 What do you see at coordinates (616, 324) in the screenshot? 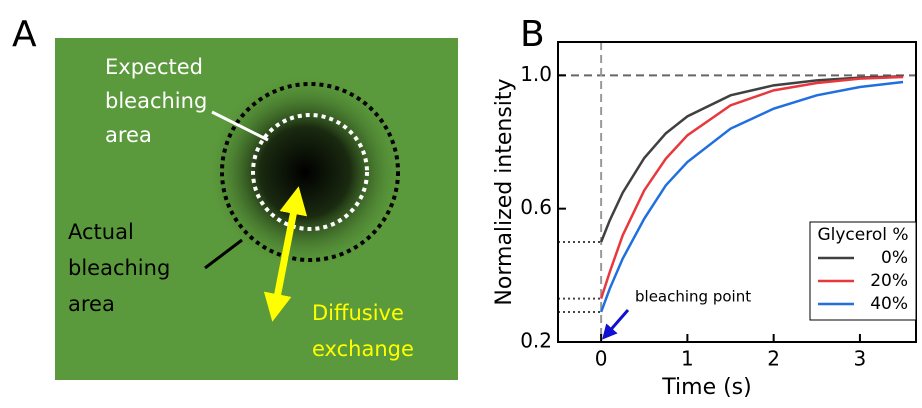
I see `annotation-arrow` at bounding box center [616, 324].